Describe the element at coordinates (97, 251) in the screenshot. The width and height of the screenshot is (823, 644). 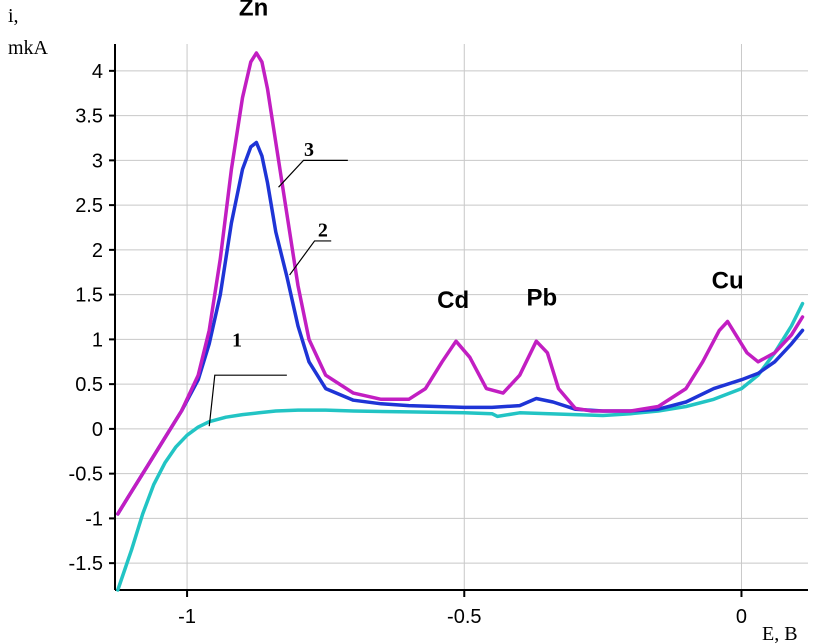
I see `y-tick-label: 2` at that location.